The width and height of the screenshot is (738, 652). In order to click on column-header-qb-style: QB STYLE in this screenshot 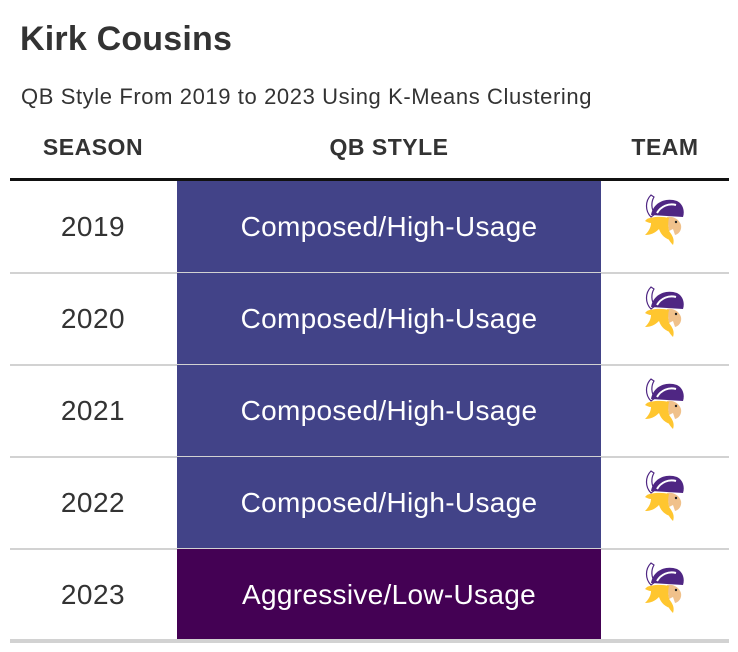, I will do `click(389, 147)`.